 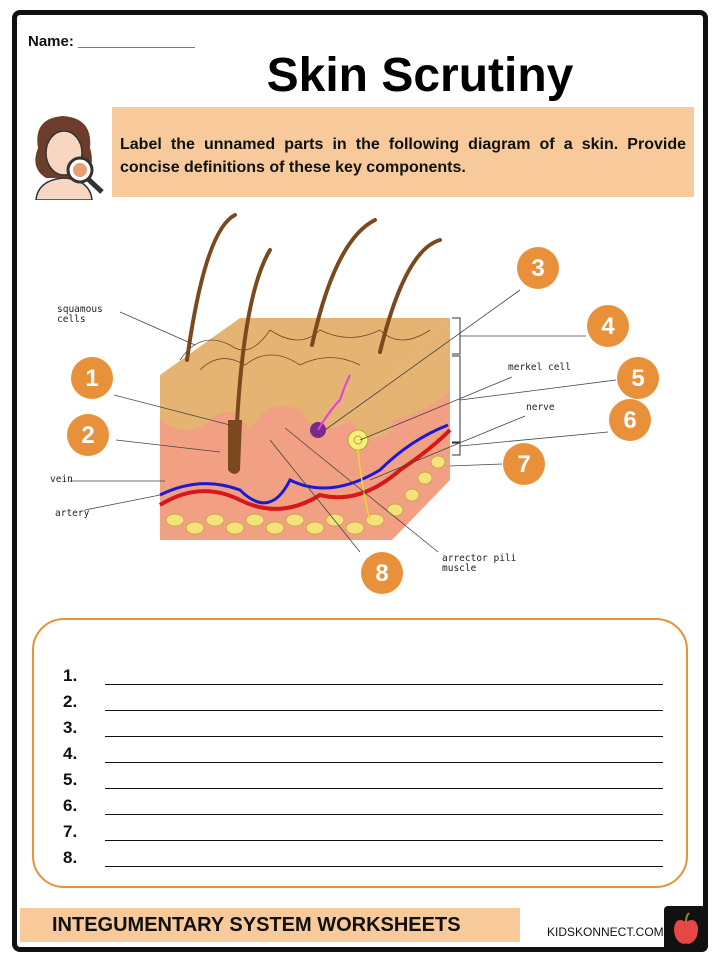 I want to click on page-title: Skin Scrutiny, so click(x=420, y=75).